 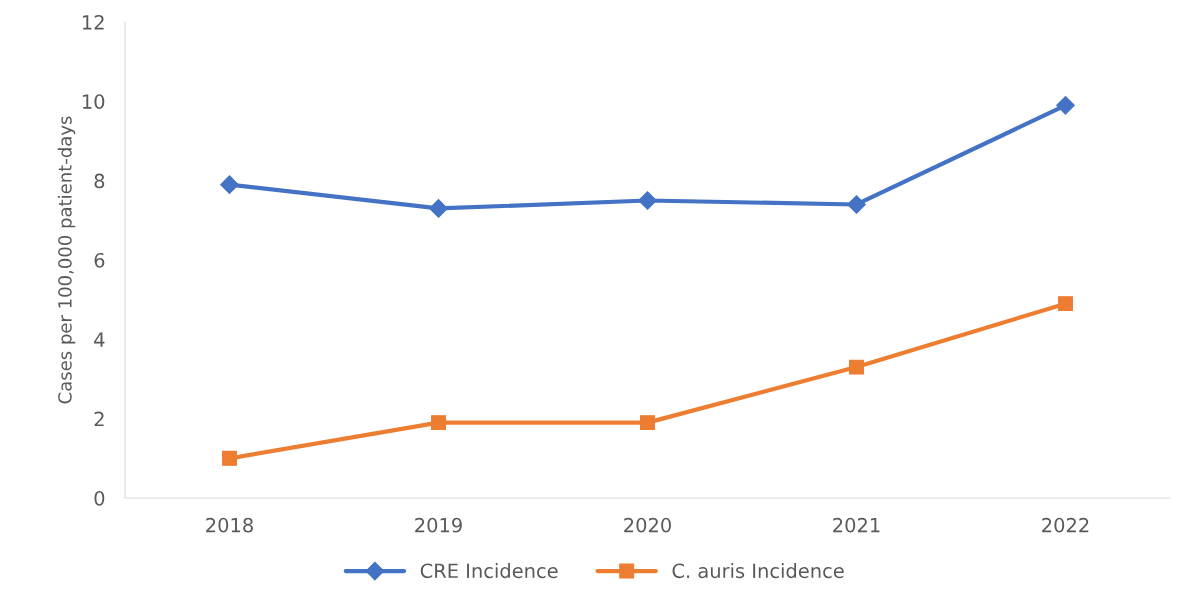 What do you see at coordinates (93, 22) in the screenshot?
I see `y-tick-label: 12` at bounding box center [93, 22].